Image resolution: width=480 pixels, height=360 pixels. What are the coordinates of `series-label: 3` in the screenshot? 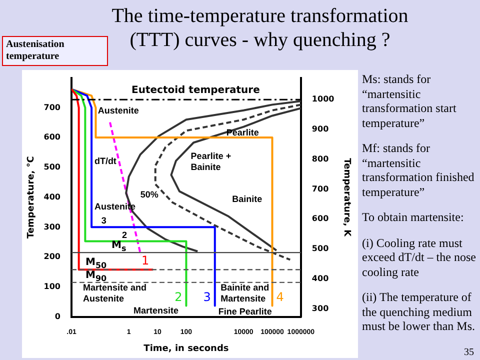 It's located at (103, 221).